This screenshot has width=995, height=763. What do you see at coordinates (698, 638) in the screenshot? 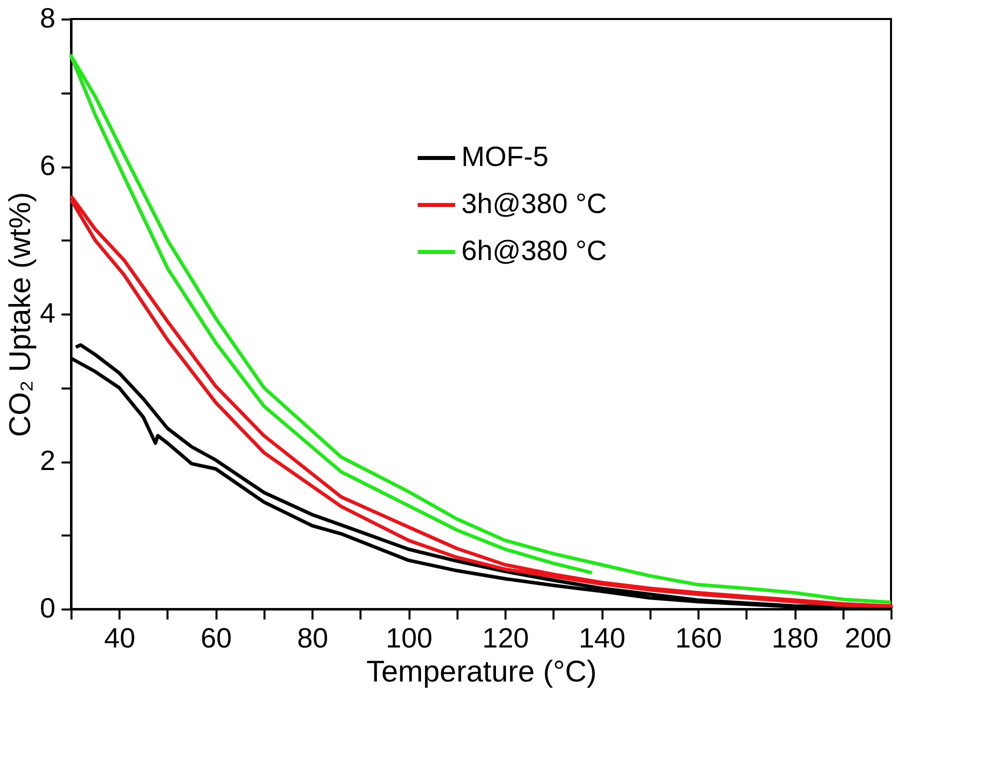
I see `x-tick-label: 160` at bounding box center [698, 638].